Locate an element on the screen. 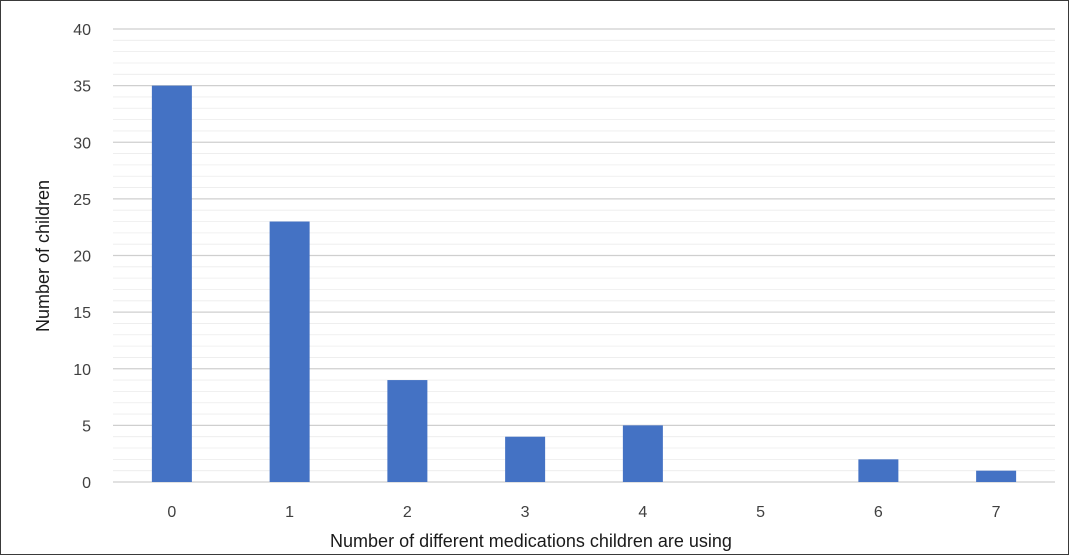 The width and height of the screenshot is (1069, 555). x-tick-label: 0 is located at coordinates (171, 512).